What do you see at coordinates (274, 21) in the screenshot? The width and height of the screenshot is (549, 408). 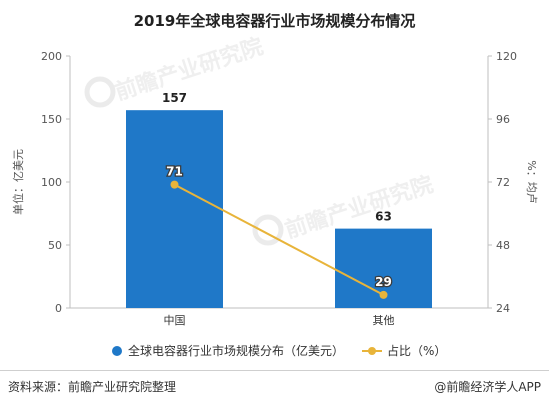 I see `chart-title: 2019年全球电容器行业市场规模分布情况` at bounding box center [274, 21].